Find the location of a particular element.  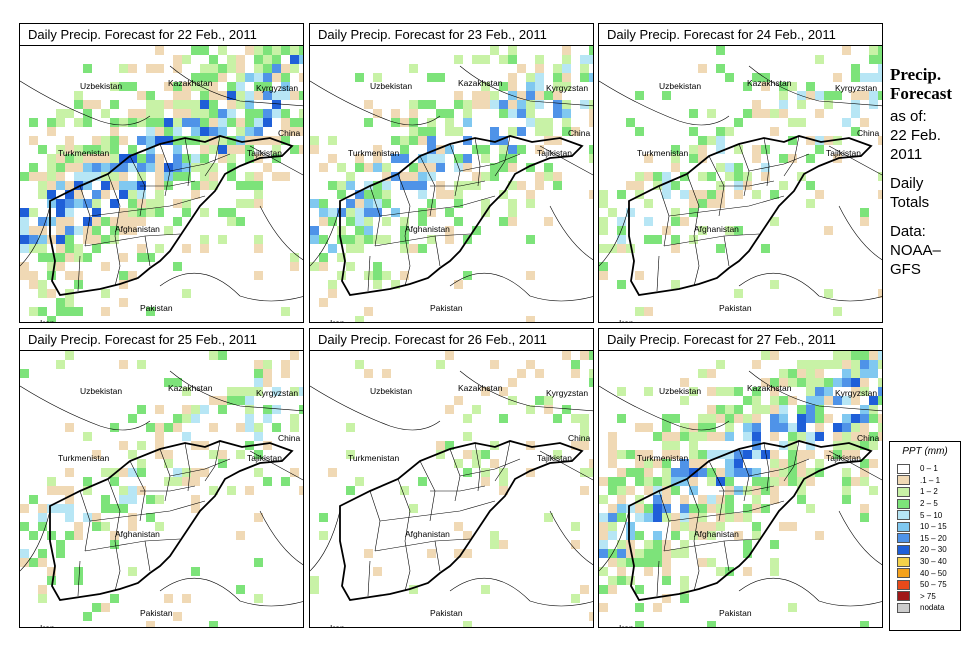

country-label: Kazakhstan is located at coordinates (480, 388).